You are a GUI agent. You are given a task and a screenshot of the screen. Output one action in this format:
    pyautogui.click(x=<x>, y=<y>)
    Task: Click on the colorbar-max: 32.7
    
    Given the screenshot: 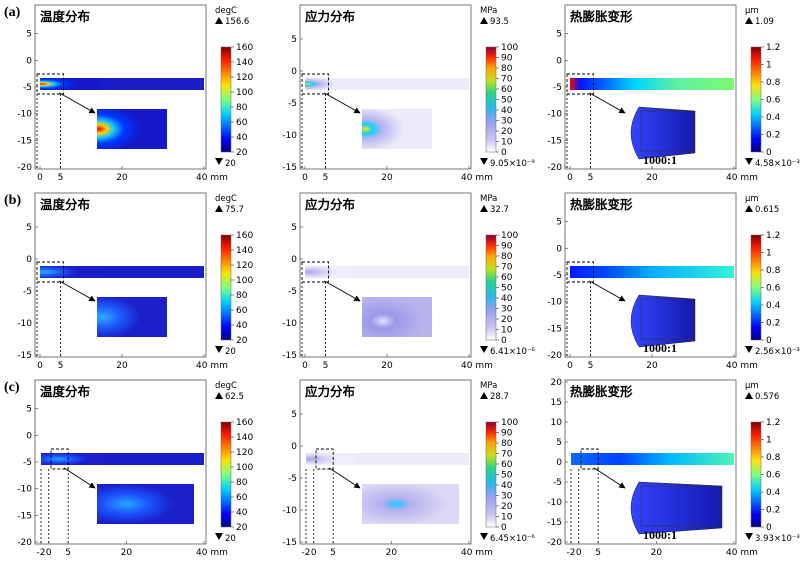 What is the action you would take?
    pyautogui.click(x=499, y=210)
    